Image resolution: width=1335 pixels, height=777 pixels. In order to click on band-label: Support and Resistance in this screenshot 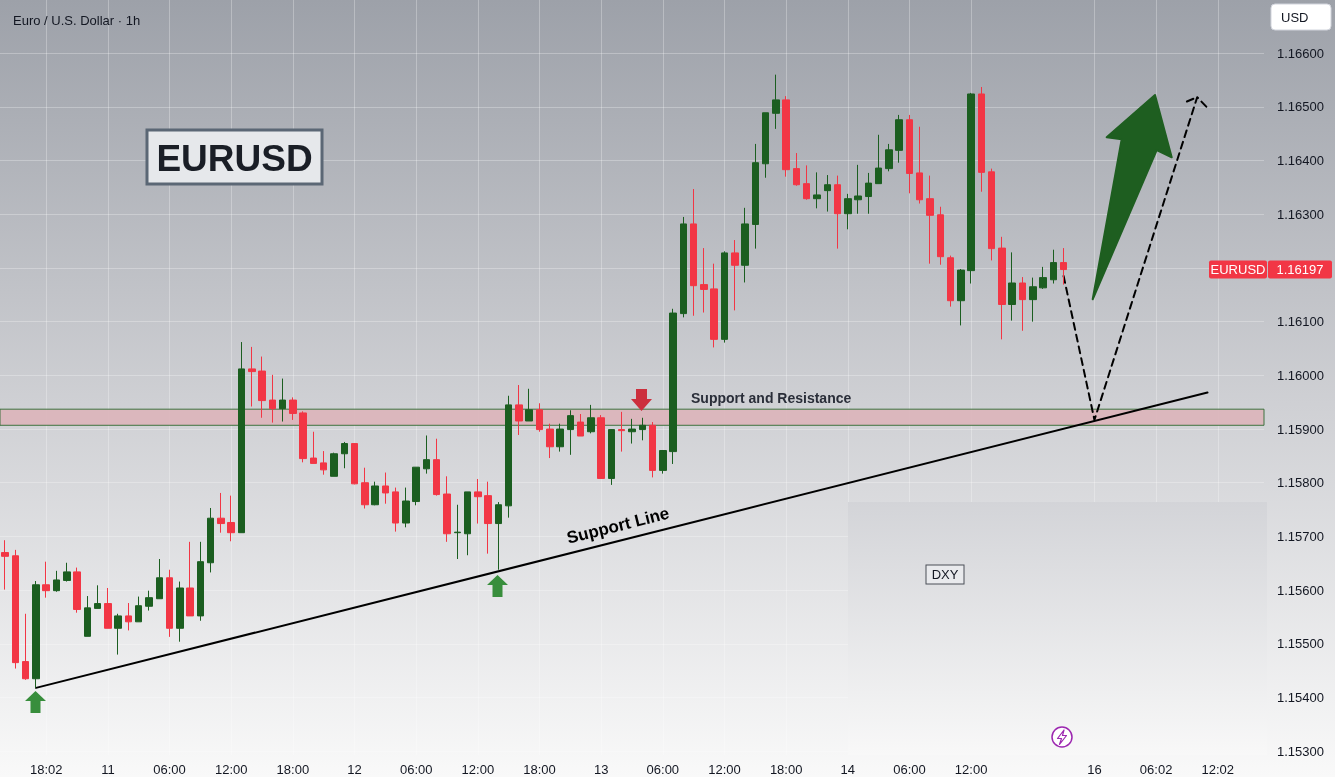, I will do `click(771, 397)`.